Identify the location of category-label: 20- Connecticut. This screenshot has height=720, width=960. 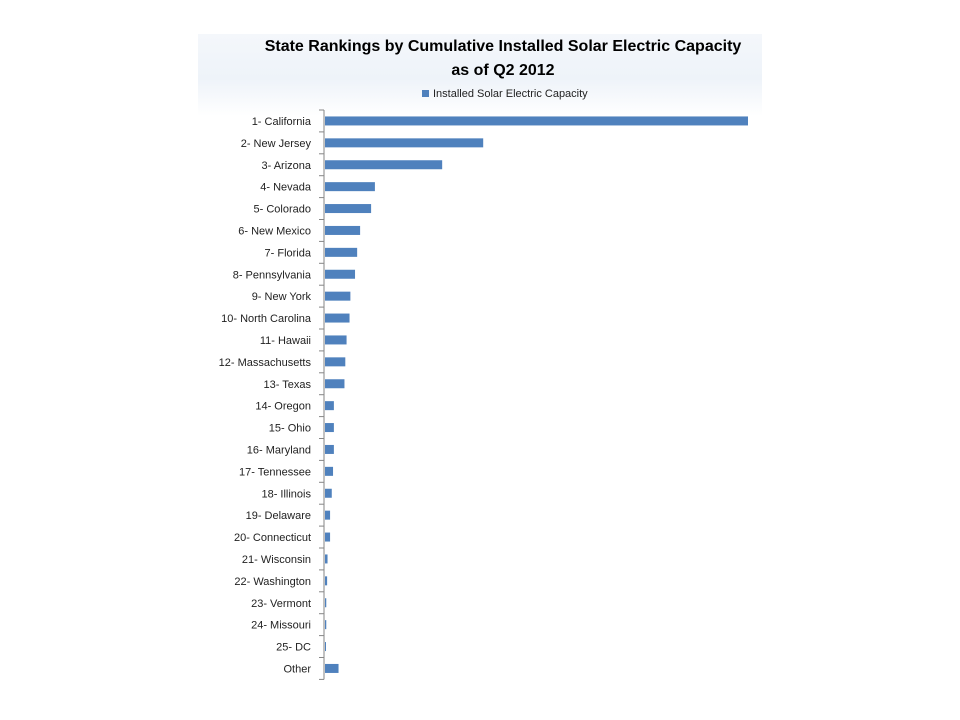
(272, 538).